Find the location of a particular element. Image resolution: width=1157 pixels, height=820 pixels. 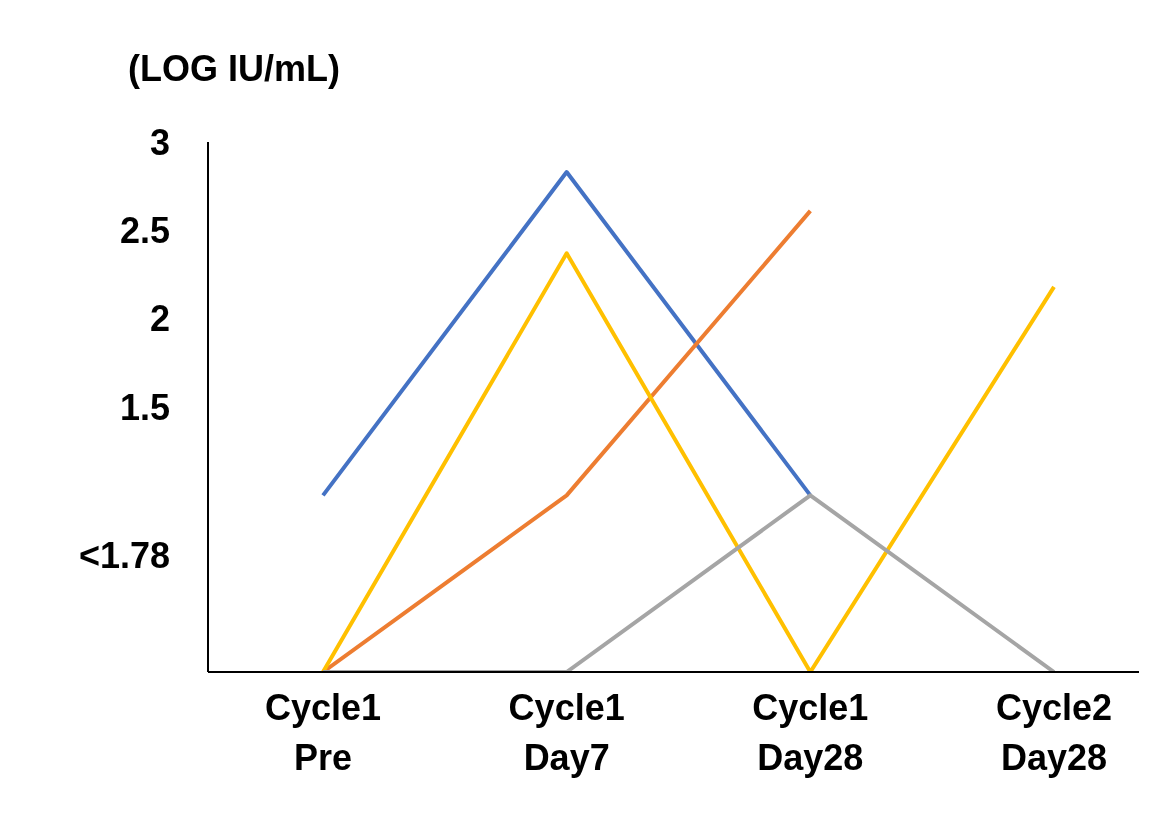

x-tick-label: Cycle2 Day28 is located at coordinates (1054, 732).